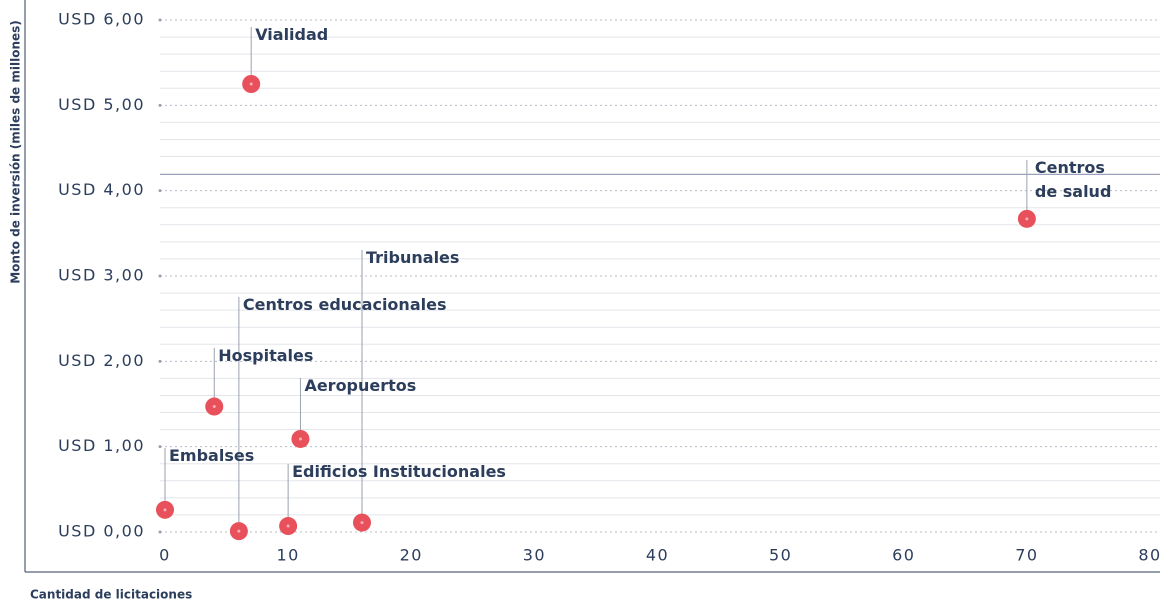  I want to click on y-tick-label: USD 1,00, so click(101, 445).